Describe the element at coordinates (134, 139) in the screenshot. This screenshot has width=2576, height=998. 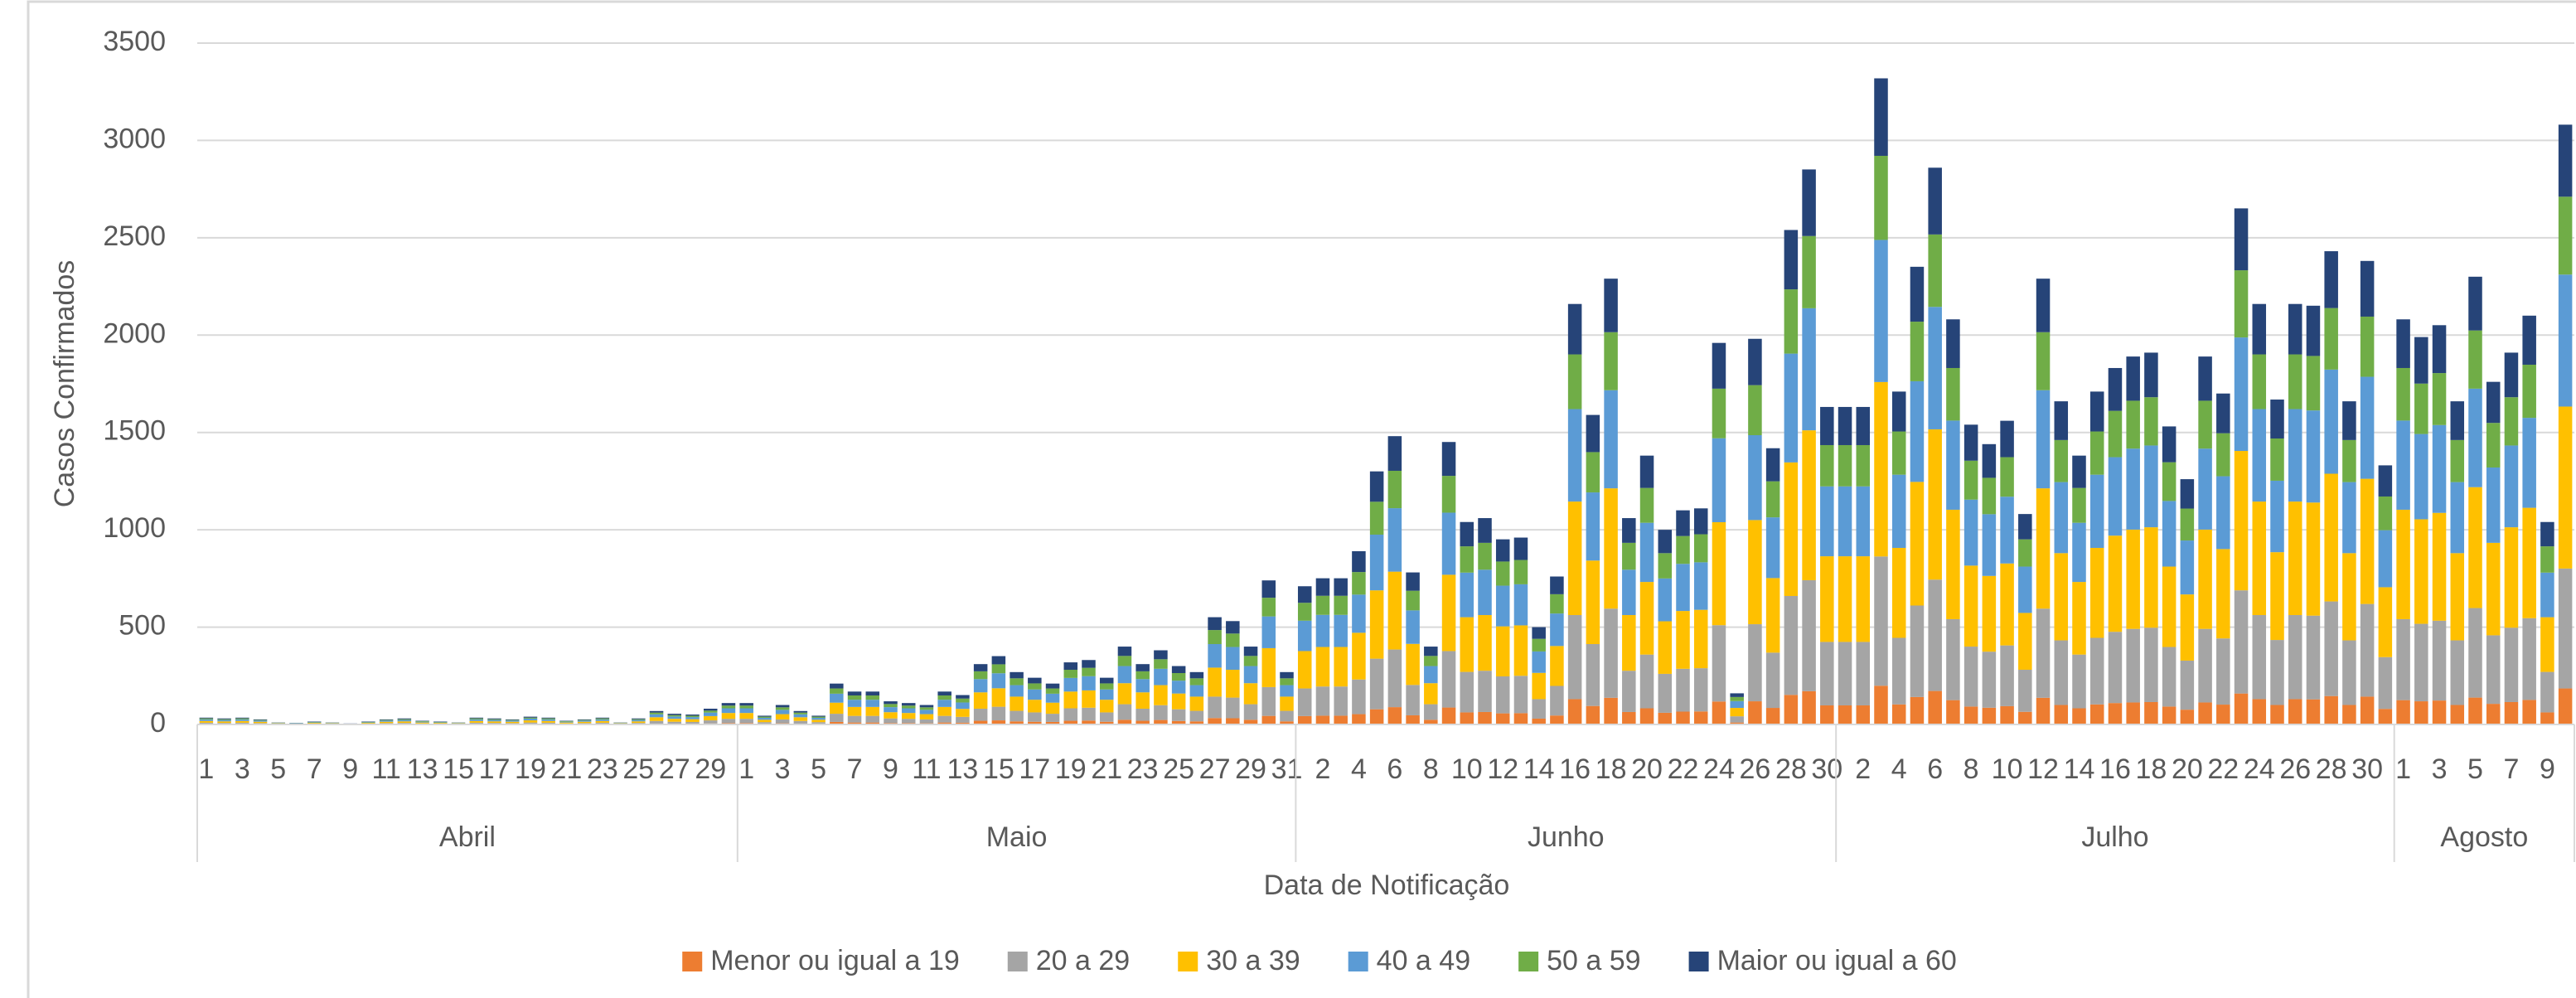
I see `y-tick-label: 3000` at that location.